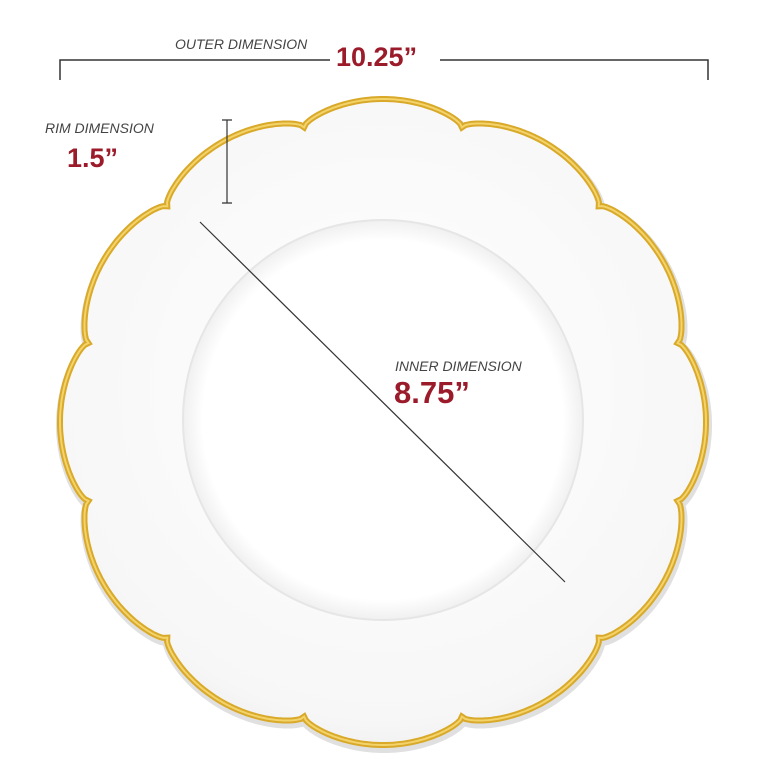 This screenshot has width=767, height=767. Describe the element at coordinates (241, 44) in the screenshot. I see `outer-label: OUTER DIMENSION` at that location.